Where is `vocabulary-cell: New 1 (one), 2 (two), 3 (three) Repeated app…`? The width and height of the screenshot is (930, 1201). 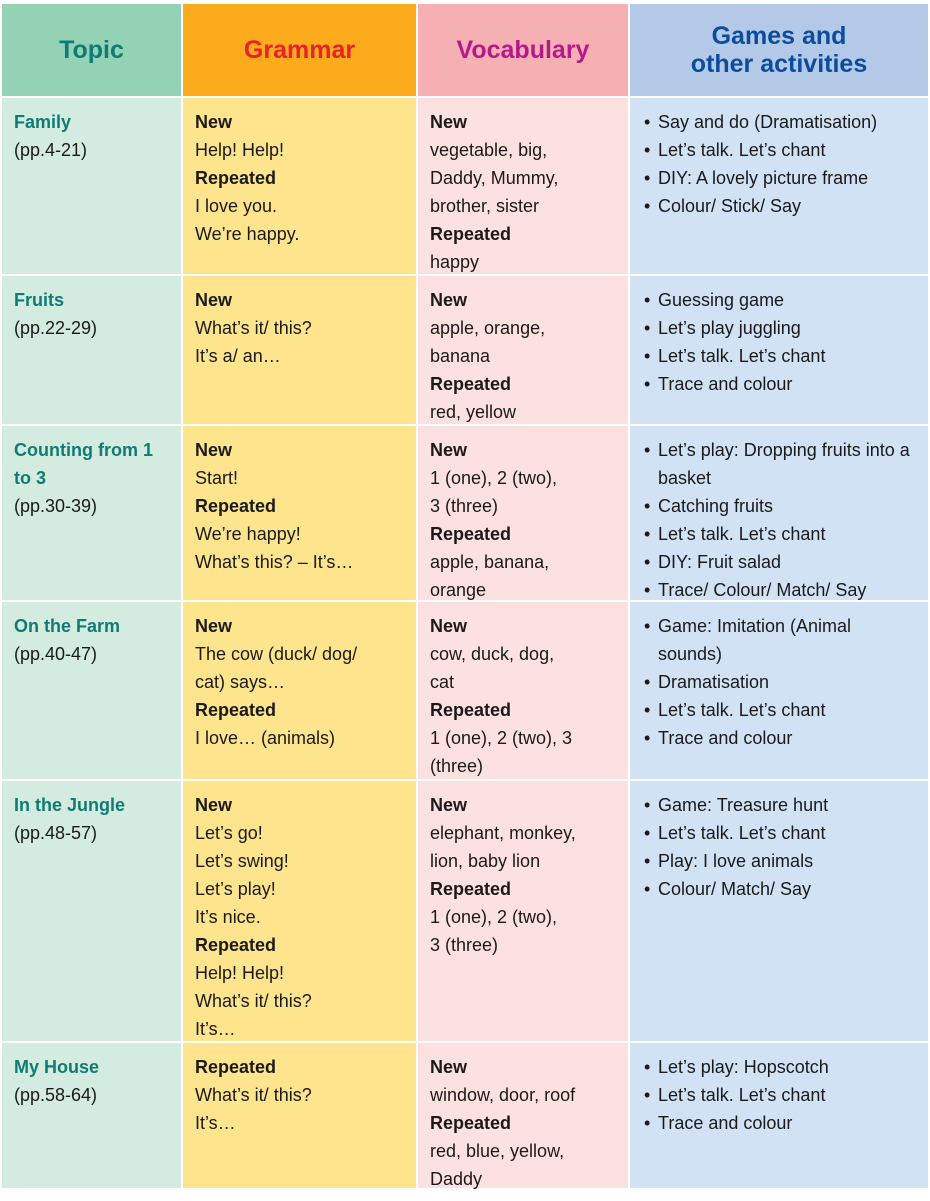 vocabulary-cell: New 1 (one), 2 (two), 3 (three) Repeated app… is located at coordinates (523, 513).